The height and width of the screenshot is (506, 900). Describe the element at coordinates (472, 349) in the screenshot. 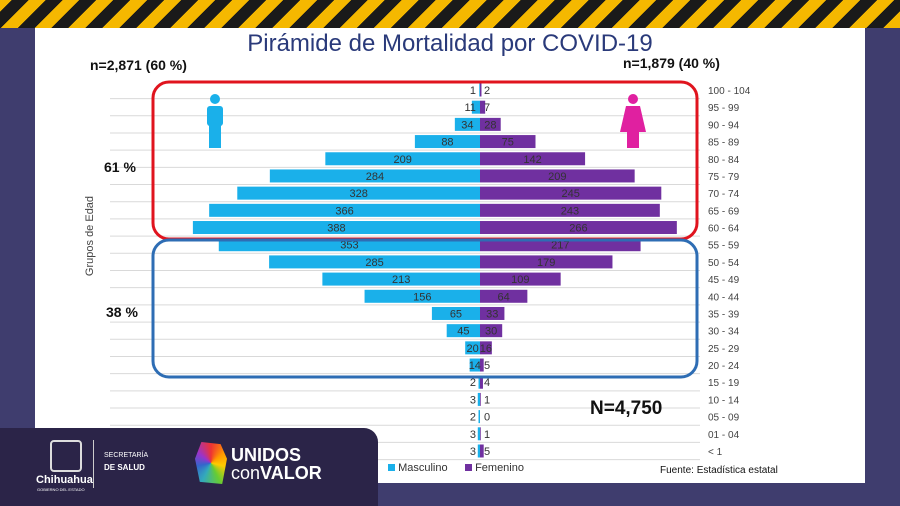

I see `male-value-label: 20` at that location.